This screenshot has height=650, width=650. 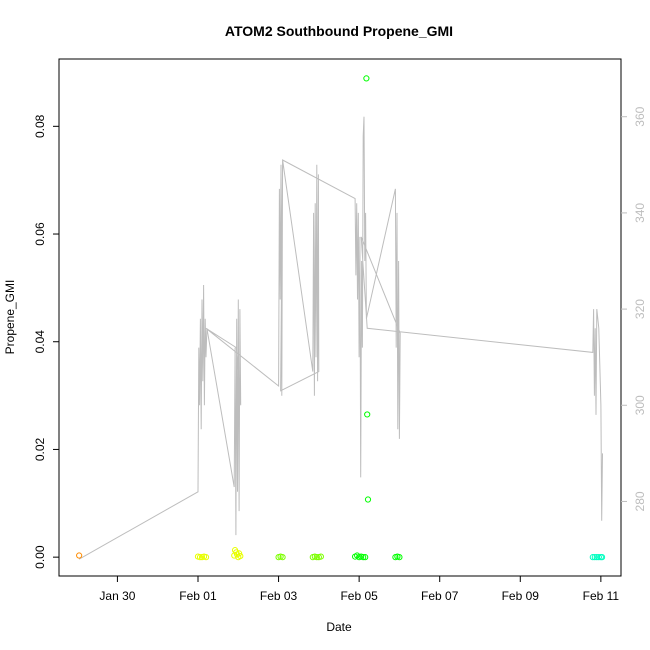 I want to click on y2-tick-label: 360, so click(x=640, y=116).